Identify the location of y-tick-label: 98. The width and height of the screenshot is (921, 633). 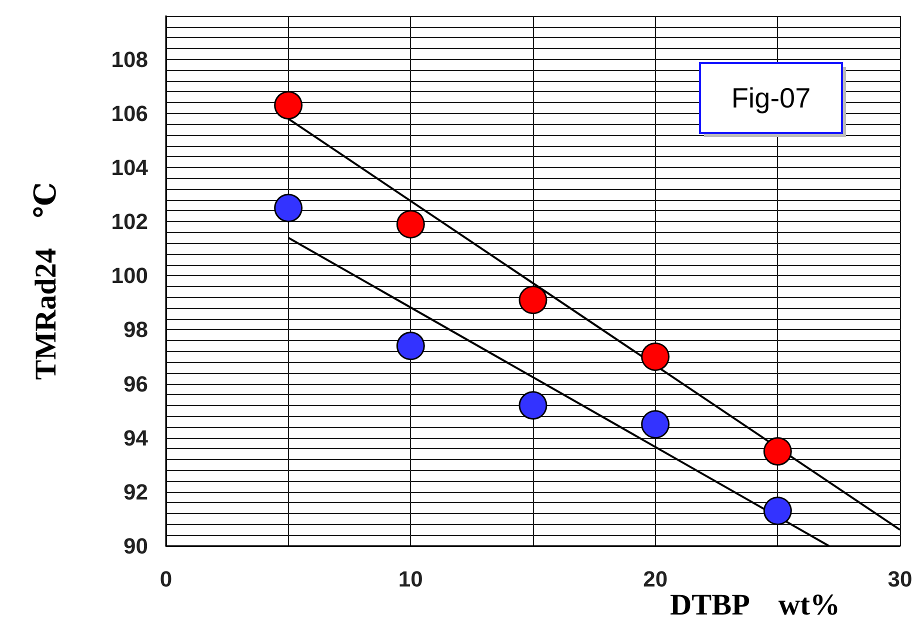
(136, 329).